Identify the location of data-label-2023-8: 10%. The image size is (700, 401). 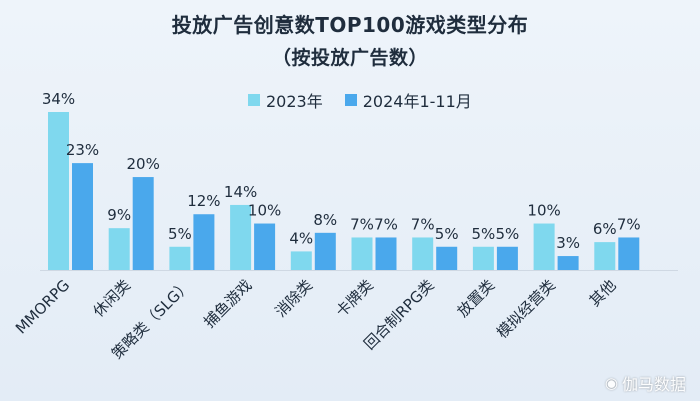
(543, 211).